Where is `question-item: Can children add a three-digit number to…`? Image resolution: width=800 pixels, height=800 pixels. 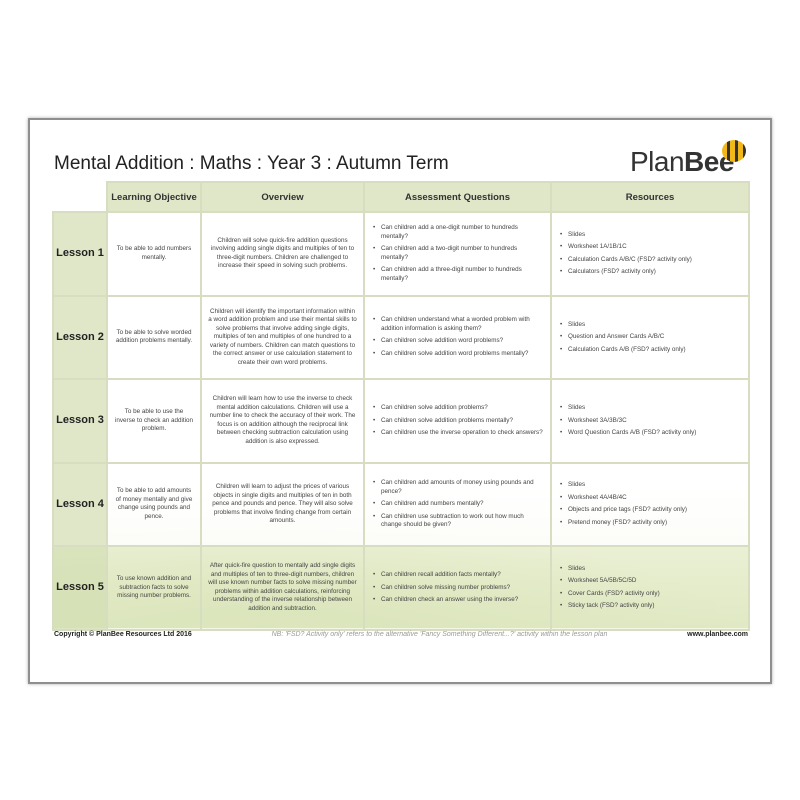 question-item: Can children add a three-digit number to… is located at coordinates (457, 274).